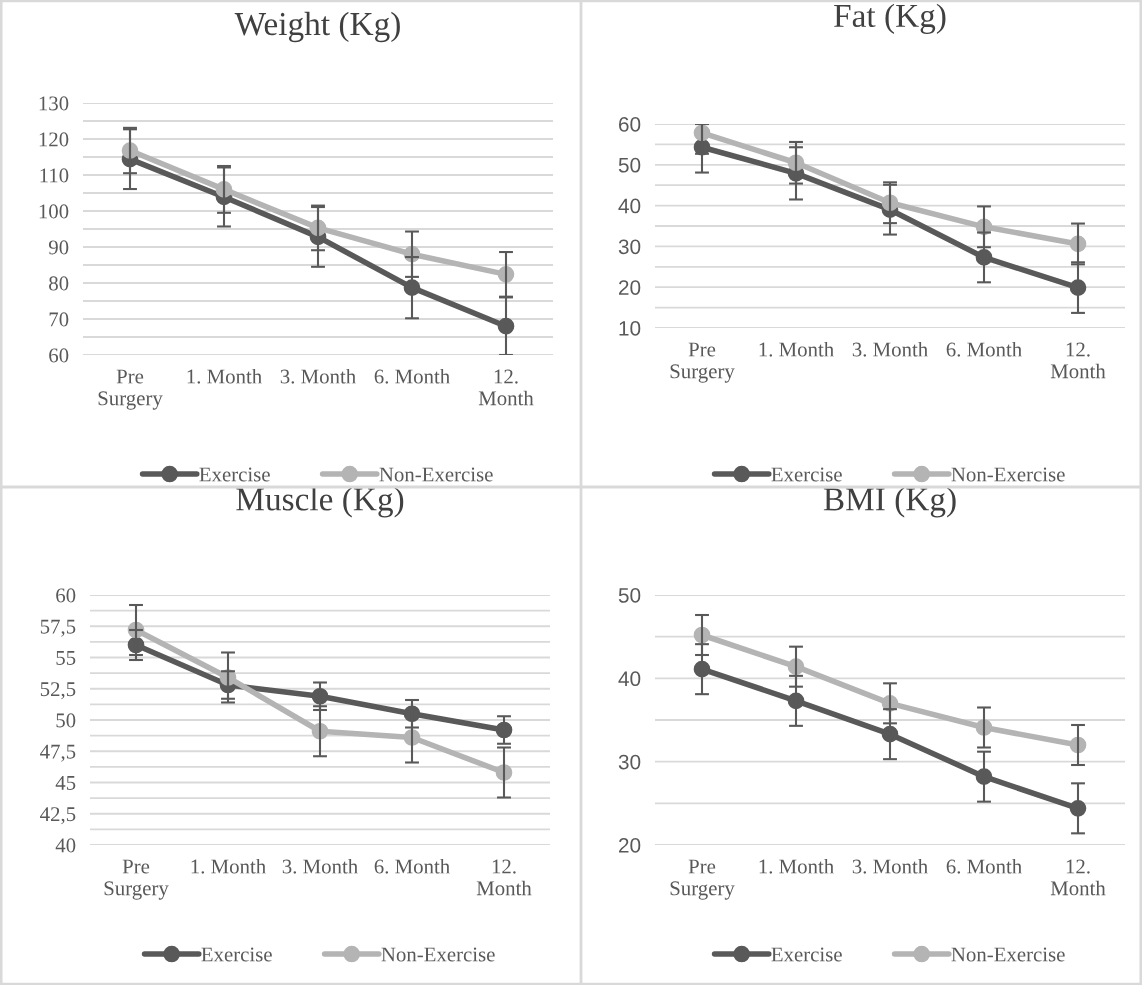  What do you see at coordinates (320, 502) in the screenshot?
I see `chart-title: Muscle (Kg)` at bounding box center [320, 502].